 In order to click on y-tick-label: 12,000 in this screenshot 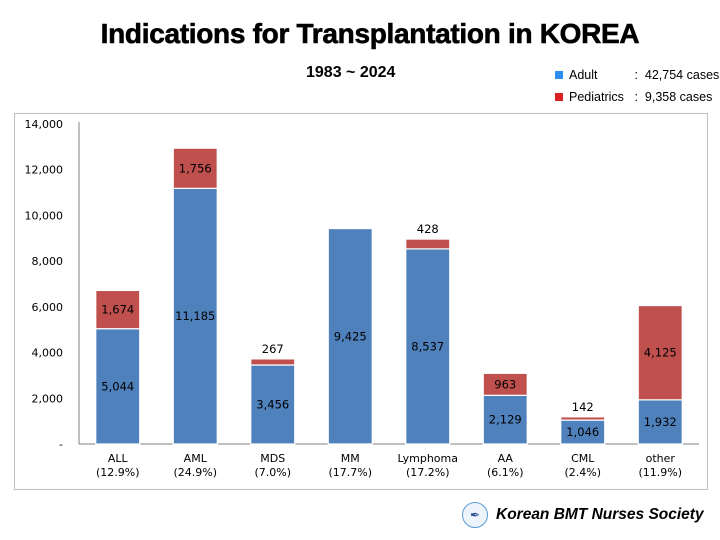, I will do `click(44, 170)`.